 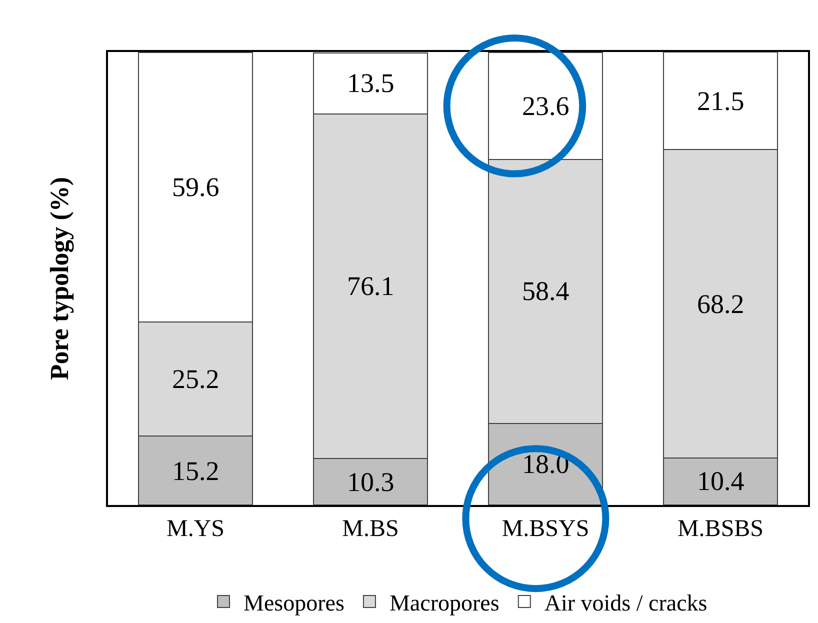 What do you see at coordinates (59, 278) in the screenshot?
I see `y-axis-title: Pore typology (%)` at bounding box center [59, 278].